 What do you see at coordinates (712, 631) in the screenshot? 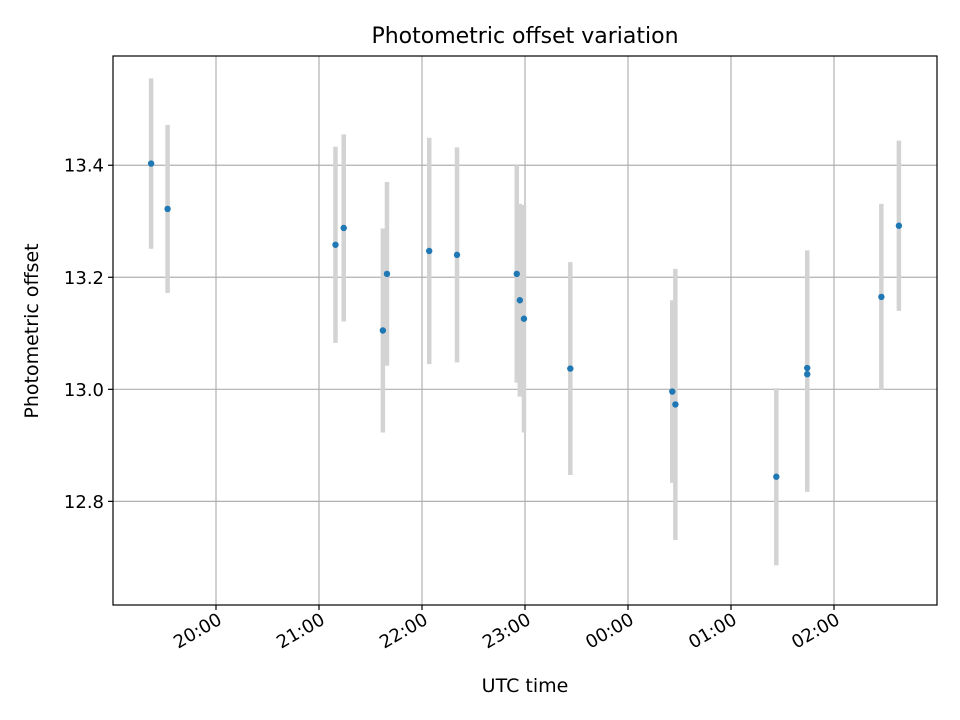
I see `x-tick-label: 01:00` at bounding box center [712, 631].